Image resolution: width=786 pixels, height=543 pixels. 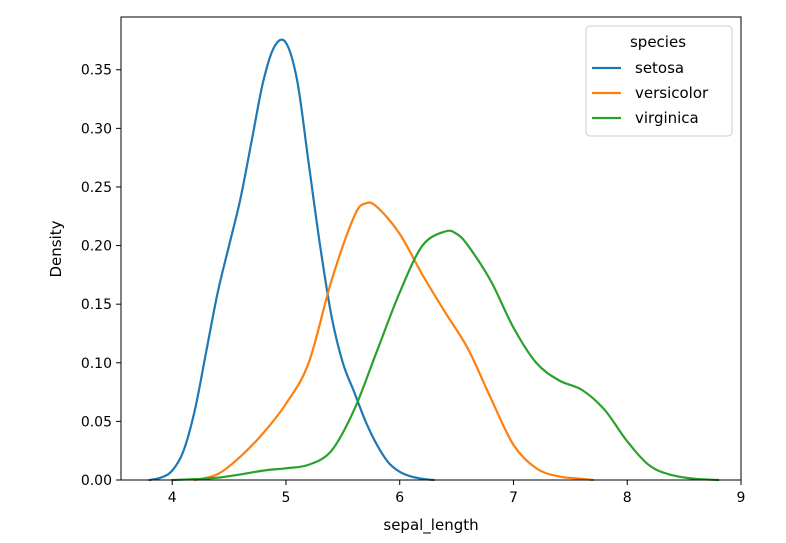 What do you see at coordinates (285, 498) in the screenshot?
I see `x-tick-label-5: 5` at bounding box center [285, 498].